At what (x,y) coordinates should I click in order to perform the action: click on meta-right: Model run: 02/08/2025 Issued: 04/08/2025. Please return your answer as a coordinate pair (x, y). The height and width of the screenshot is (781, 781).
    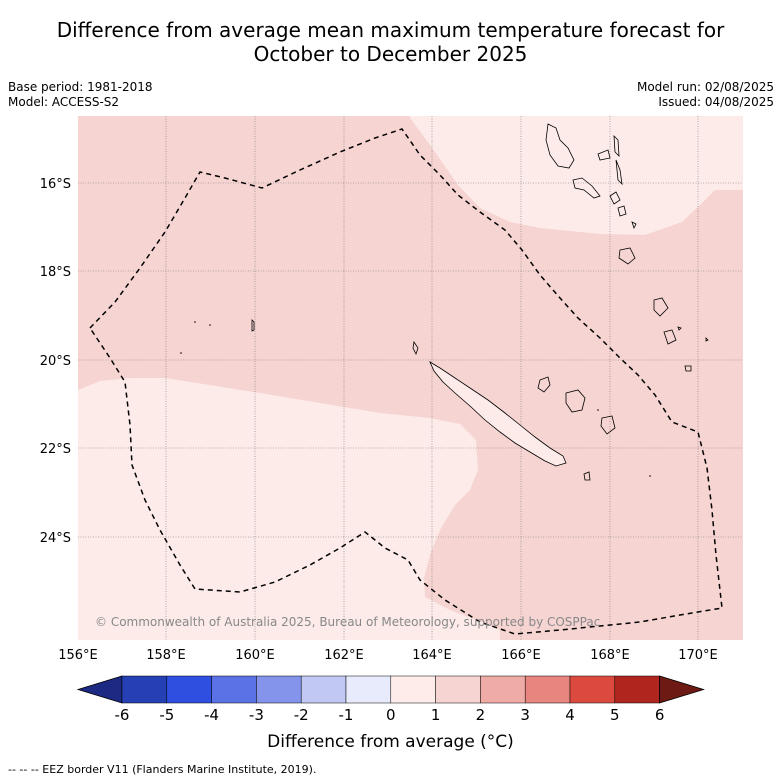
    Looking at the image, I should click on (705, 95).